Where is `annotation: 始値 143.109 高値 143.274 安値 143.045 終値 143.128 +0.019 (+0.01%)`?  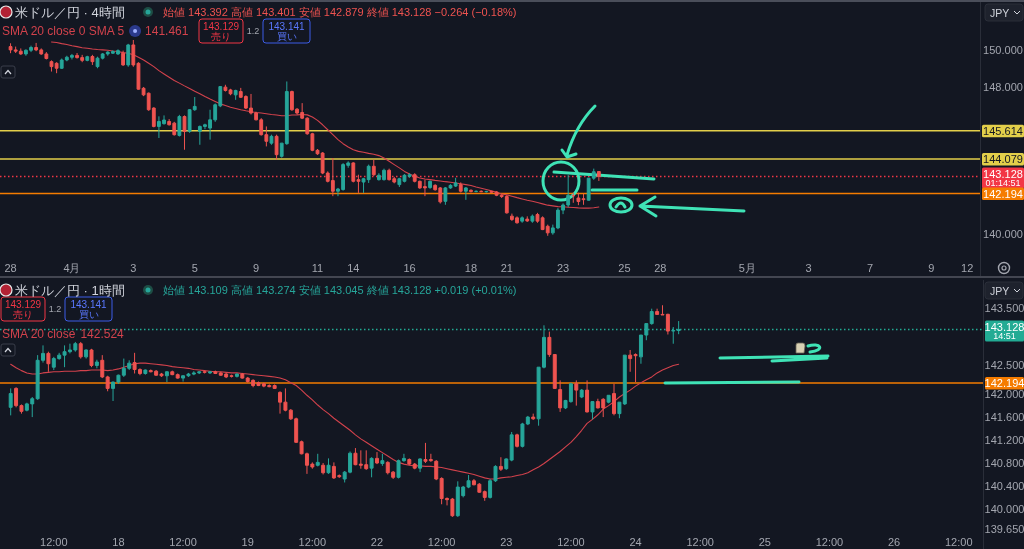 annotation: 始値 143.109 高値 143.274 安値 143.045 終値 143.128 +0.019 (+0.01%) is located at coordinates (340, 290).